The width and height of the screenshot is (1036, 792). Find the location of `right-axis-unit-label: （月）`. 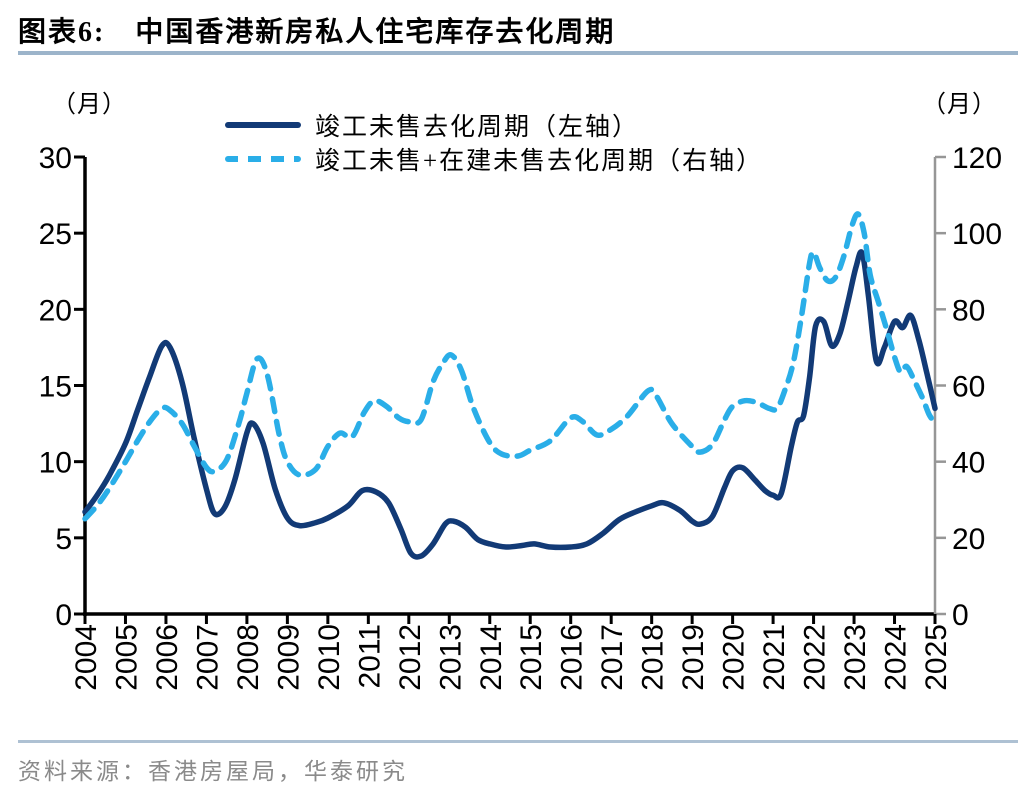

right-axis-unit-label: （月） is located at coordinates (959, 105).